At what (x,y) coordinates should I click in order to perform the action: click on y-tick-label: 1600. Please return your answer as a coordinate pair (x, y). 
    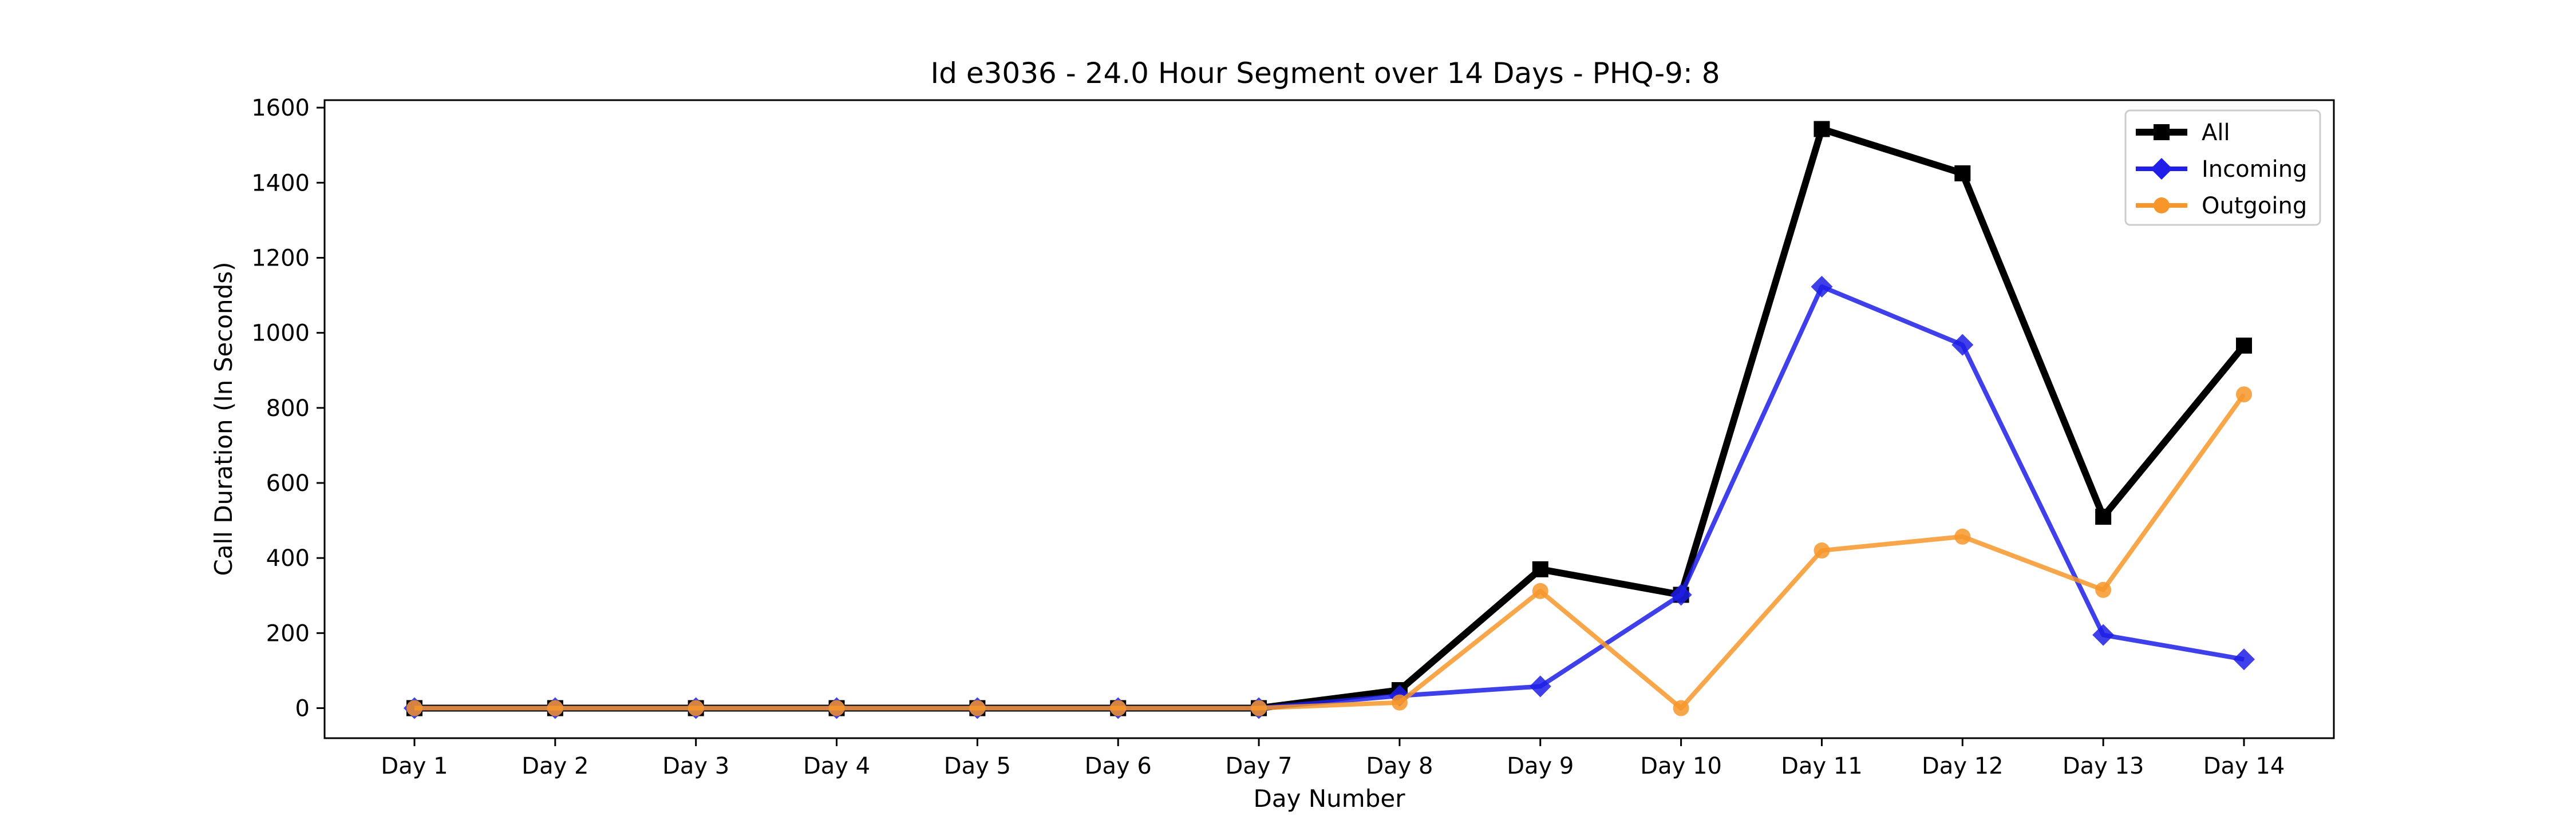
    Looking at the image, I should click on (280, 108).